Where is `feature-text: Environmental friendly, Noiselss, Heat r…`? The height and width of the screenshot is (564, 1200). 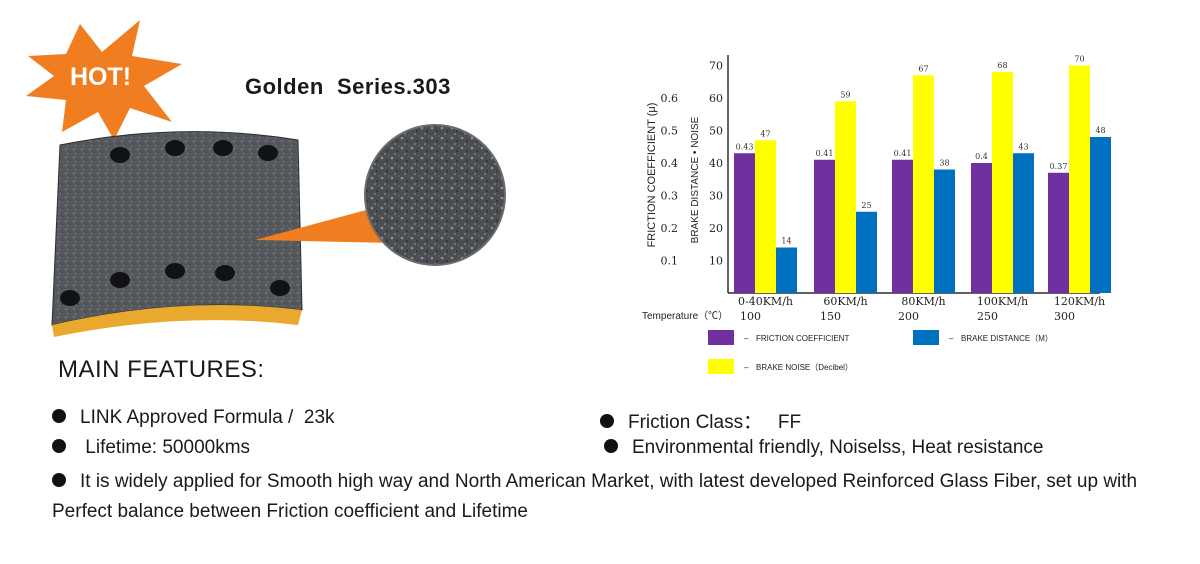
feature-text: Environmental friendly, Noiselss, Heat r… is located at coordinates (838, 447).